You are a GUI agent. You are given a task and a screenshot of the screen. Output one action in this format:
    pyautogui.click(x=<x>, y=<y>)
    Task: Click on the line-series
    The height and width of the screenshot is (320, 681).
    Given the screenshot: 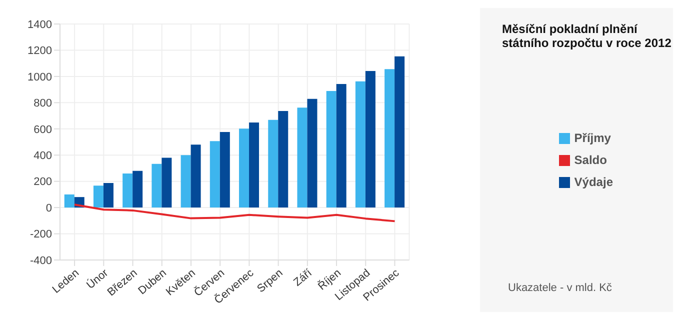 What is the action you would take?
    pyautogui.click(x=235, y=213)
    